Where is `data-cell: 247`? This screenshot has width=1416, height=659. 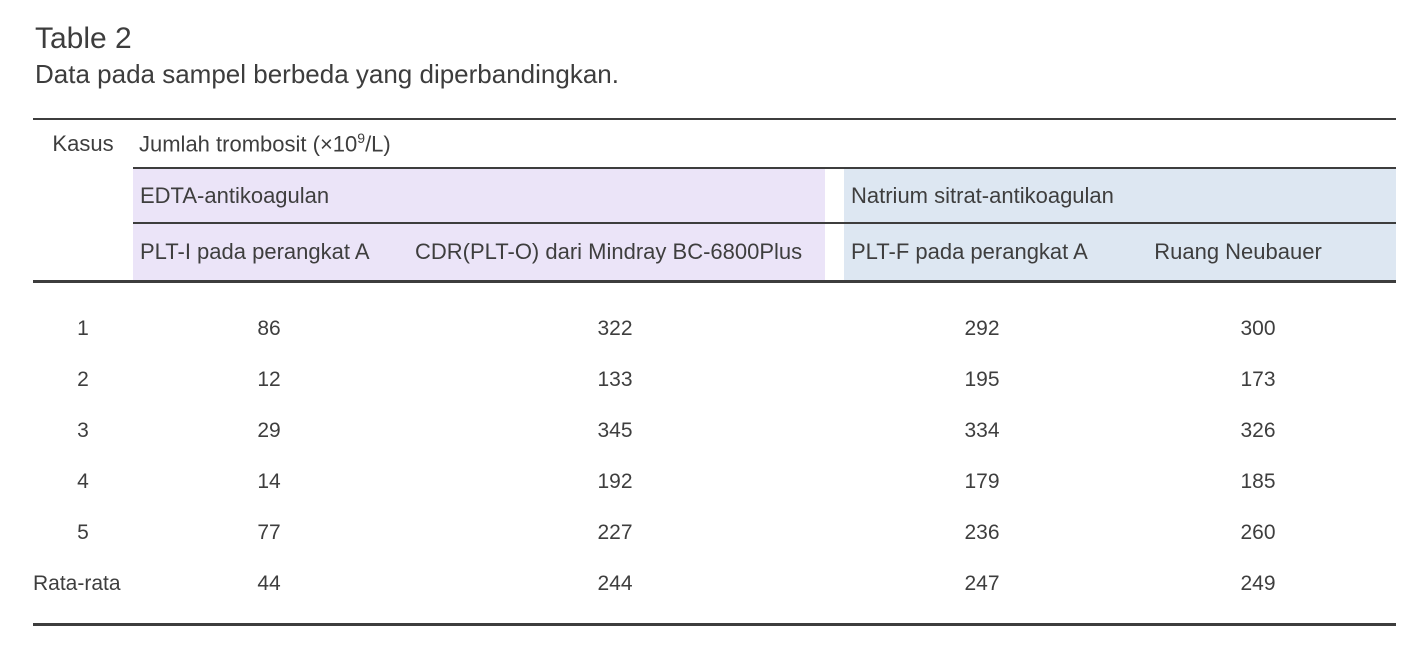
data-cell: 247 is located at coordinates (982, 592).